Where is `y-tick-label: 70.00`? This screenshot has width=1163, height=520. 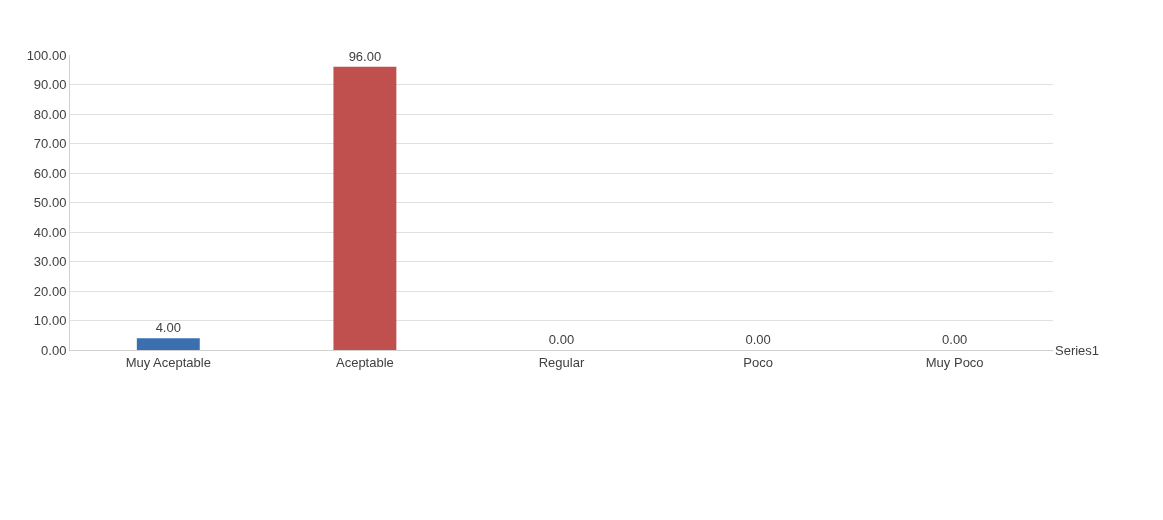 y-tick-label: 70.00 is located at coordinates (50, 144).